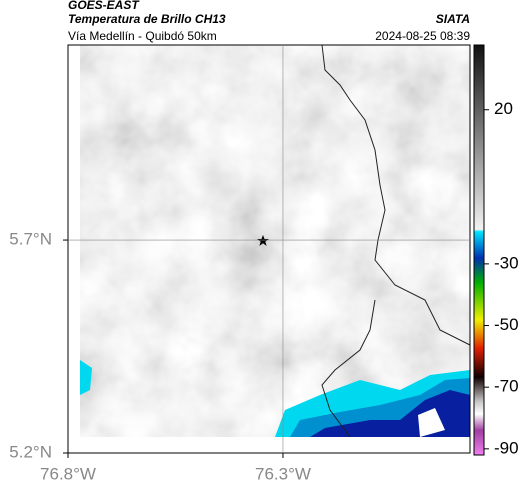 The width and height of the screenshot is (526, 496). Describe the element at coordinates (283, 473) in the screenshot. I see `x-tick-label: 76.3°W` at that location.